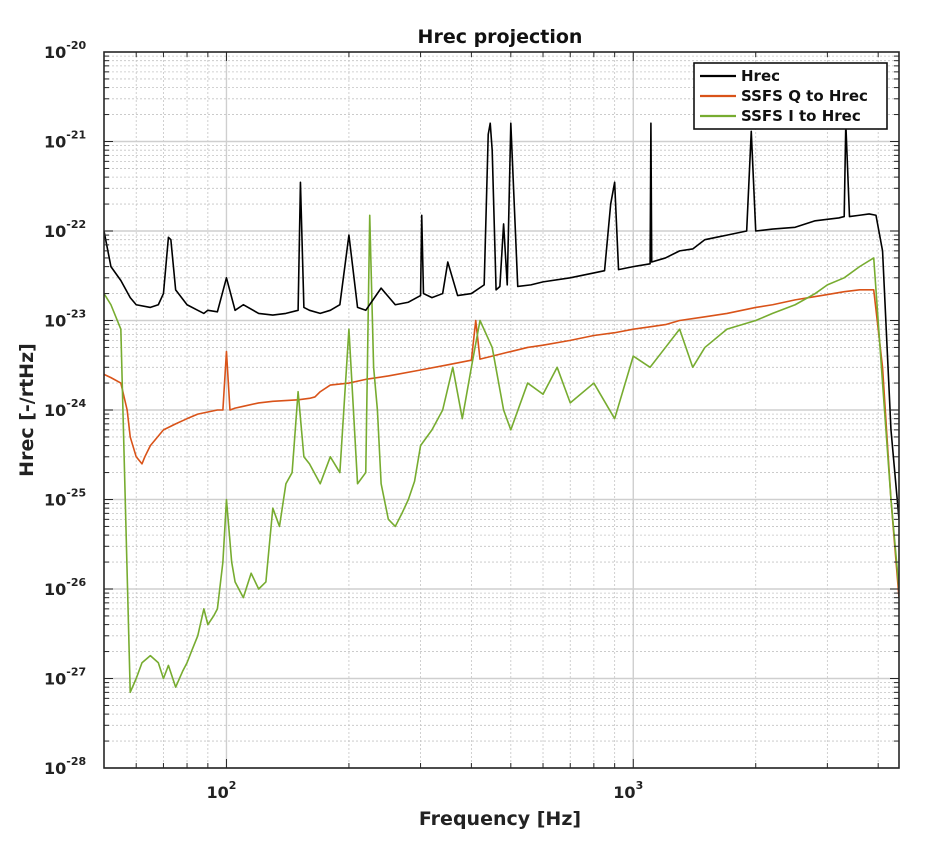 The width and height of the screenshot is (931, 851). I want to click on y-tick-label: 10-24, so click(65, 408).